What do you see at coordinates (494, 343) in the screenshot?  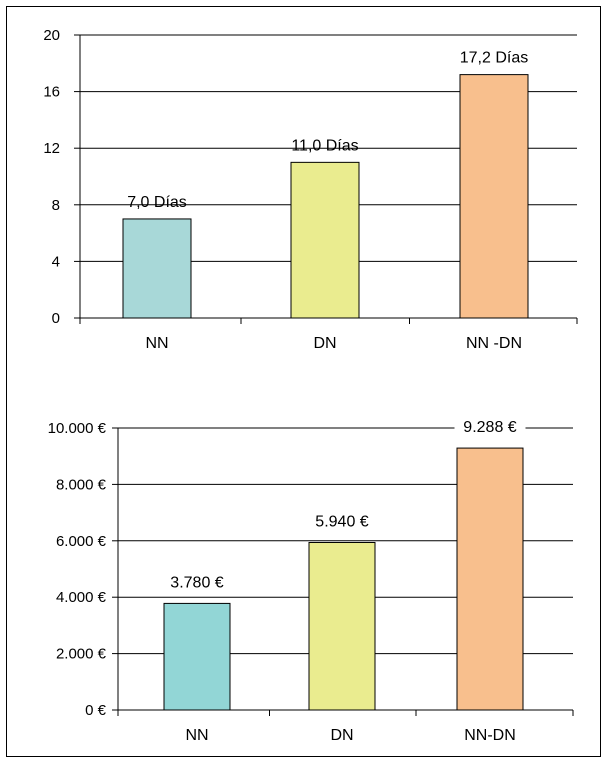 I see `x-category-label: NN -DN` at bounding box center [494, 343].